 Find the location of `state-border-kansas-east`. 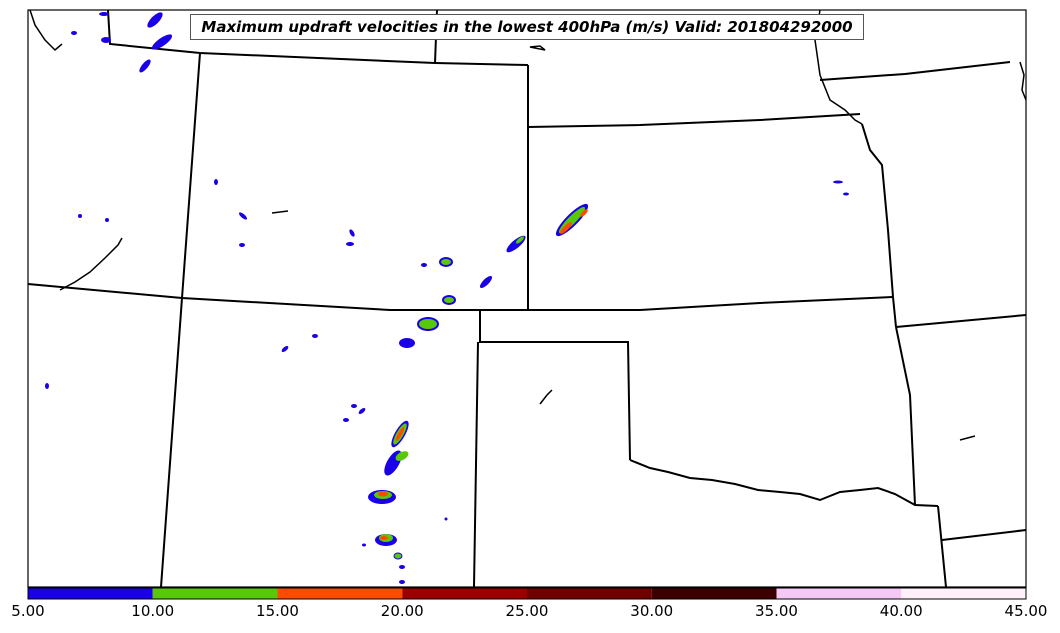

state-border-kansas-east is located at coordinates (879, 225).